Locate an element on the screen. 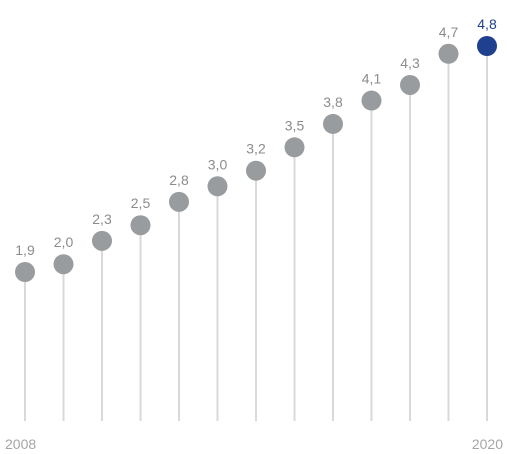 This screenshot has height=454, width=507. value-label-6: 3,2 is located at coordinates (256, 149).